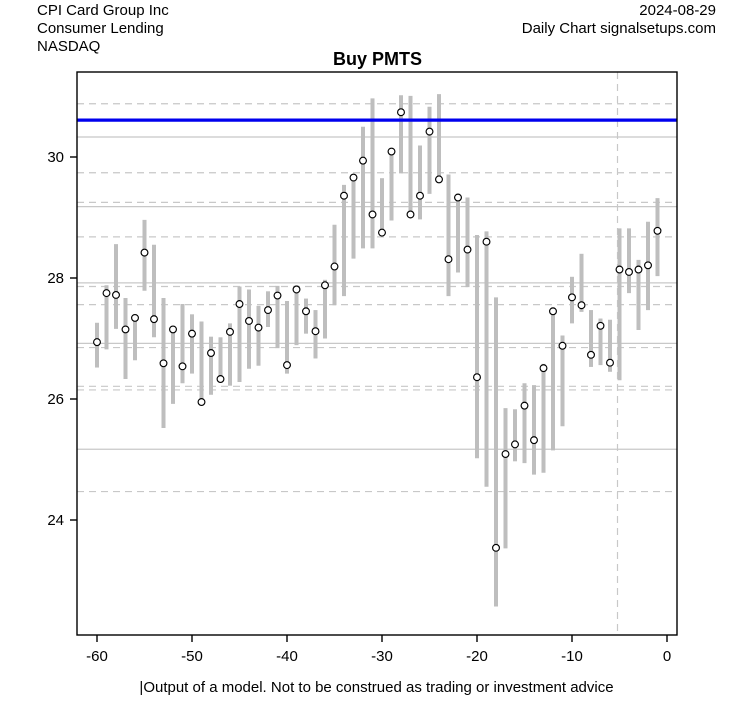 The width and height of the screenshot is (753, 708). What do you see at coordinates (103, 10) in the screenshot?
I see `company-name: CPI Card Group Inc` at bounding box center [103, 10].